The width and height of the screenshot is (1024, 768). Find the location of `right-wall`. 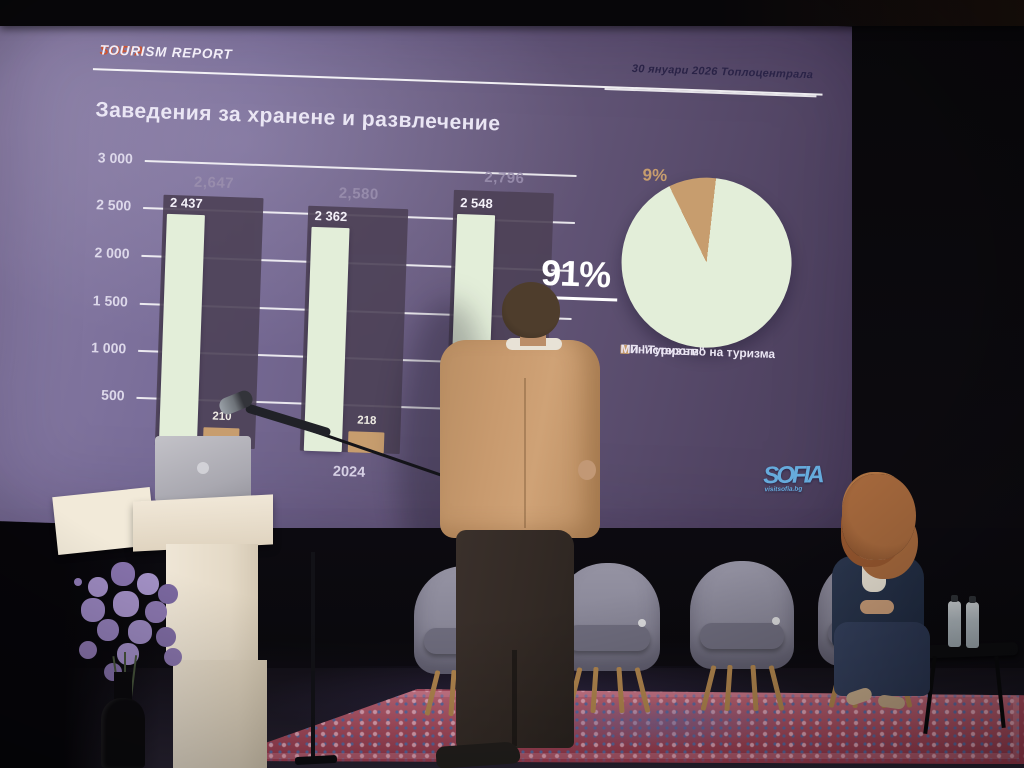

right-wall is located at coordinates (938, 272).